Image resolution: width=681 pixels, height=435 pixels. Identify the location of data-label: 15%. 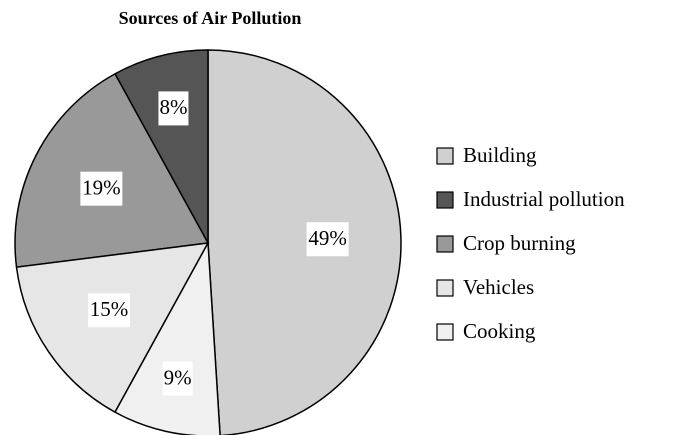
(109, 309).